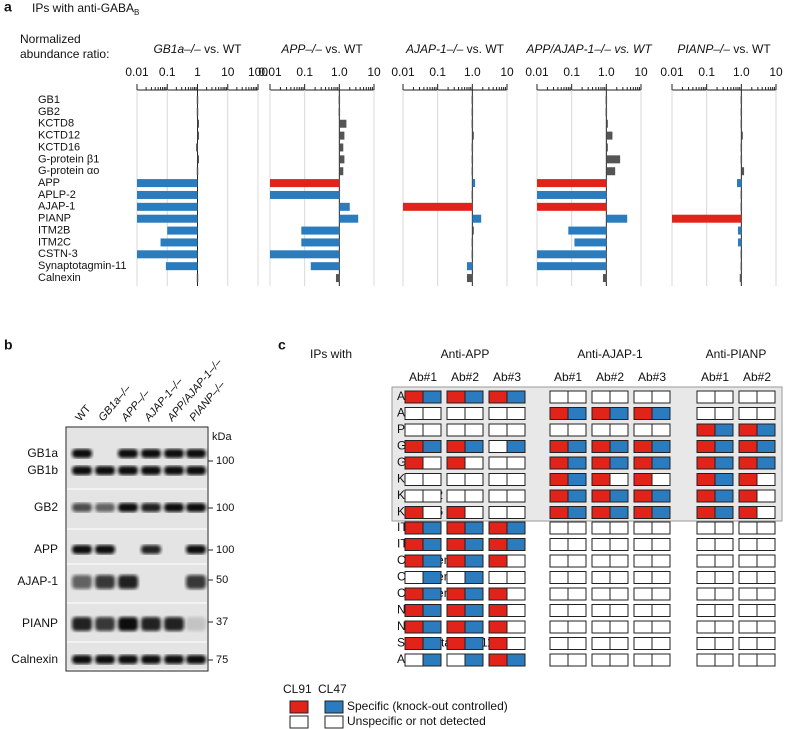  Describe the element at coordinates (304, 72) in the screenshot. I see `x-tick-label: 0.1` at that location.